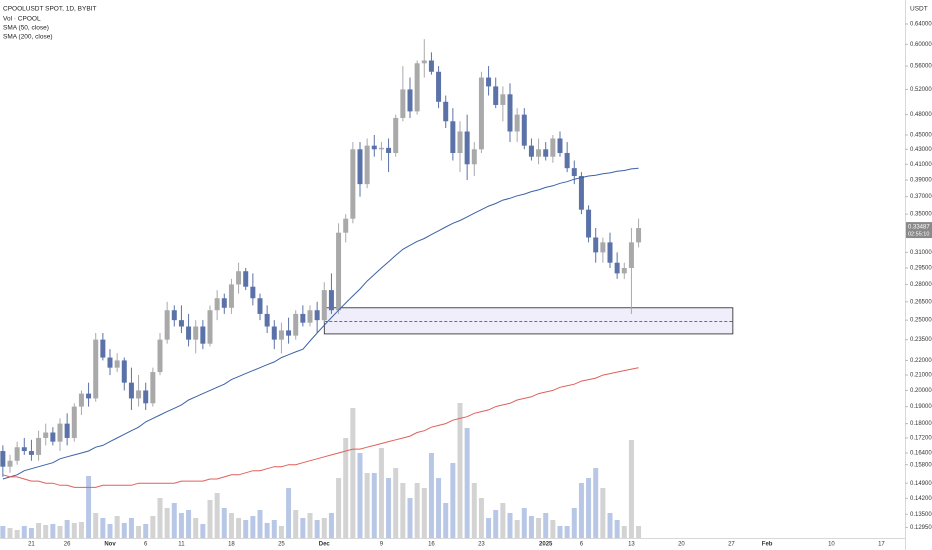  What do you see at coordinates (767, 545) in the screenshot?
I see `x-tick-label: Feb` at bounding box center [767, 545].